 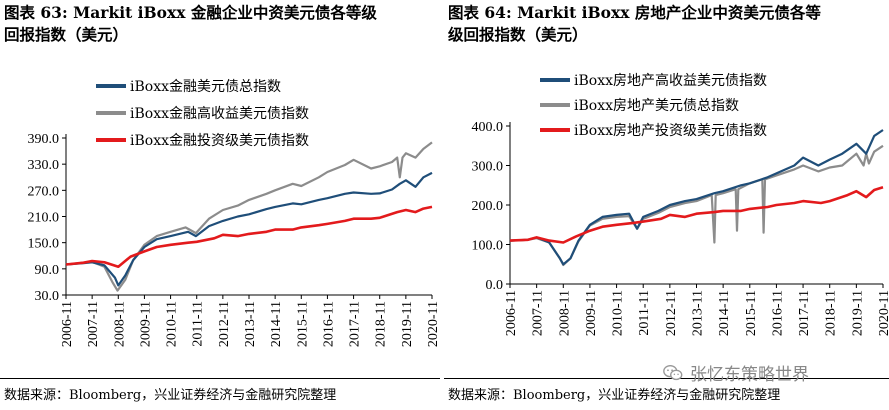 What do you see at coordinates (673, 372) in the screenshot?
I see `wechat-icon` at bounding box center [673, 372].